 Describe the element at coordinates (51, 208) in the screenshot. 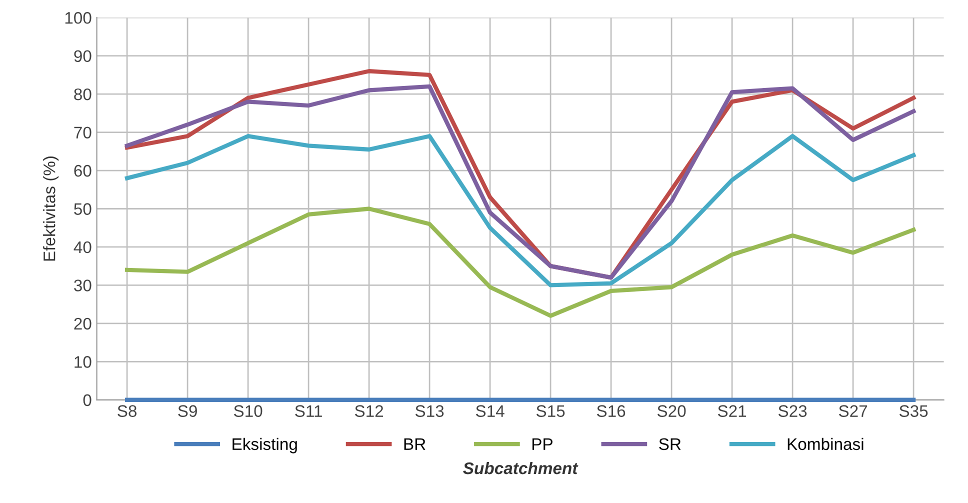

I see `y-axis-title: Efektivitas (%)` at that location.